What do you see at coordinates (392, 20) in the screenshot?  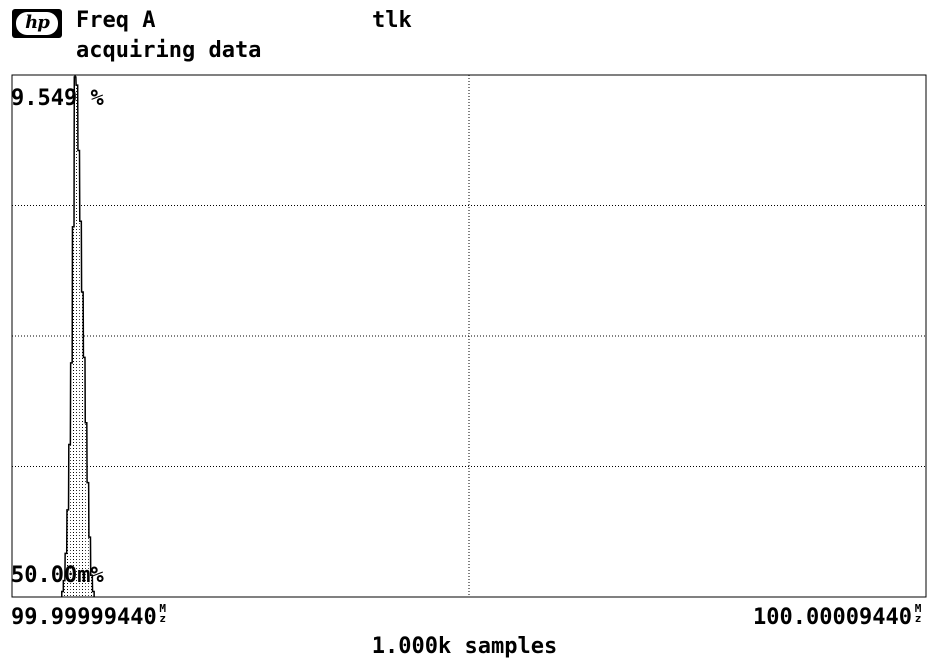 I see `talk-indicator: tlk` at bounding box center [392, 20].